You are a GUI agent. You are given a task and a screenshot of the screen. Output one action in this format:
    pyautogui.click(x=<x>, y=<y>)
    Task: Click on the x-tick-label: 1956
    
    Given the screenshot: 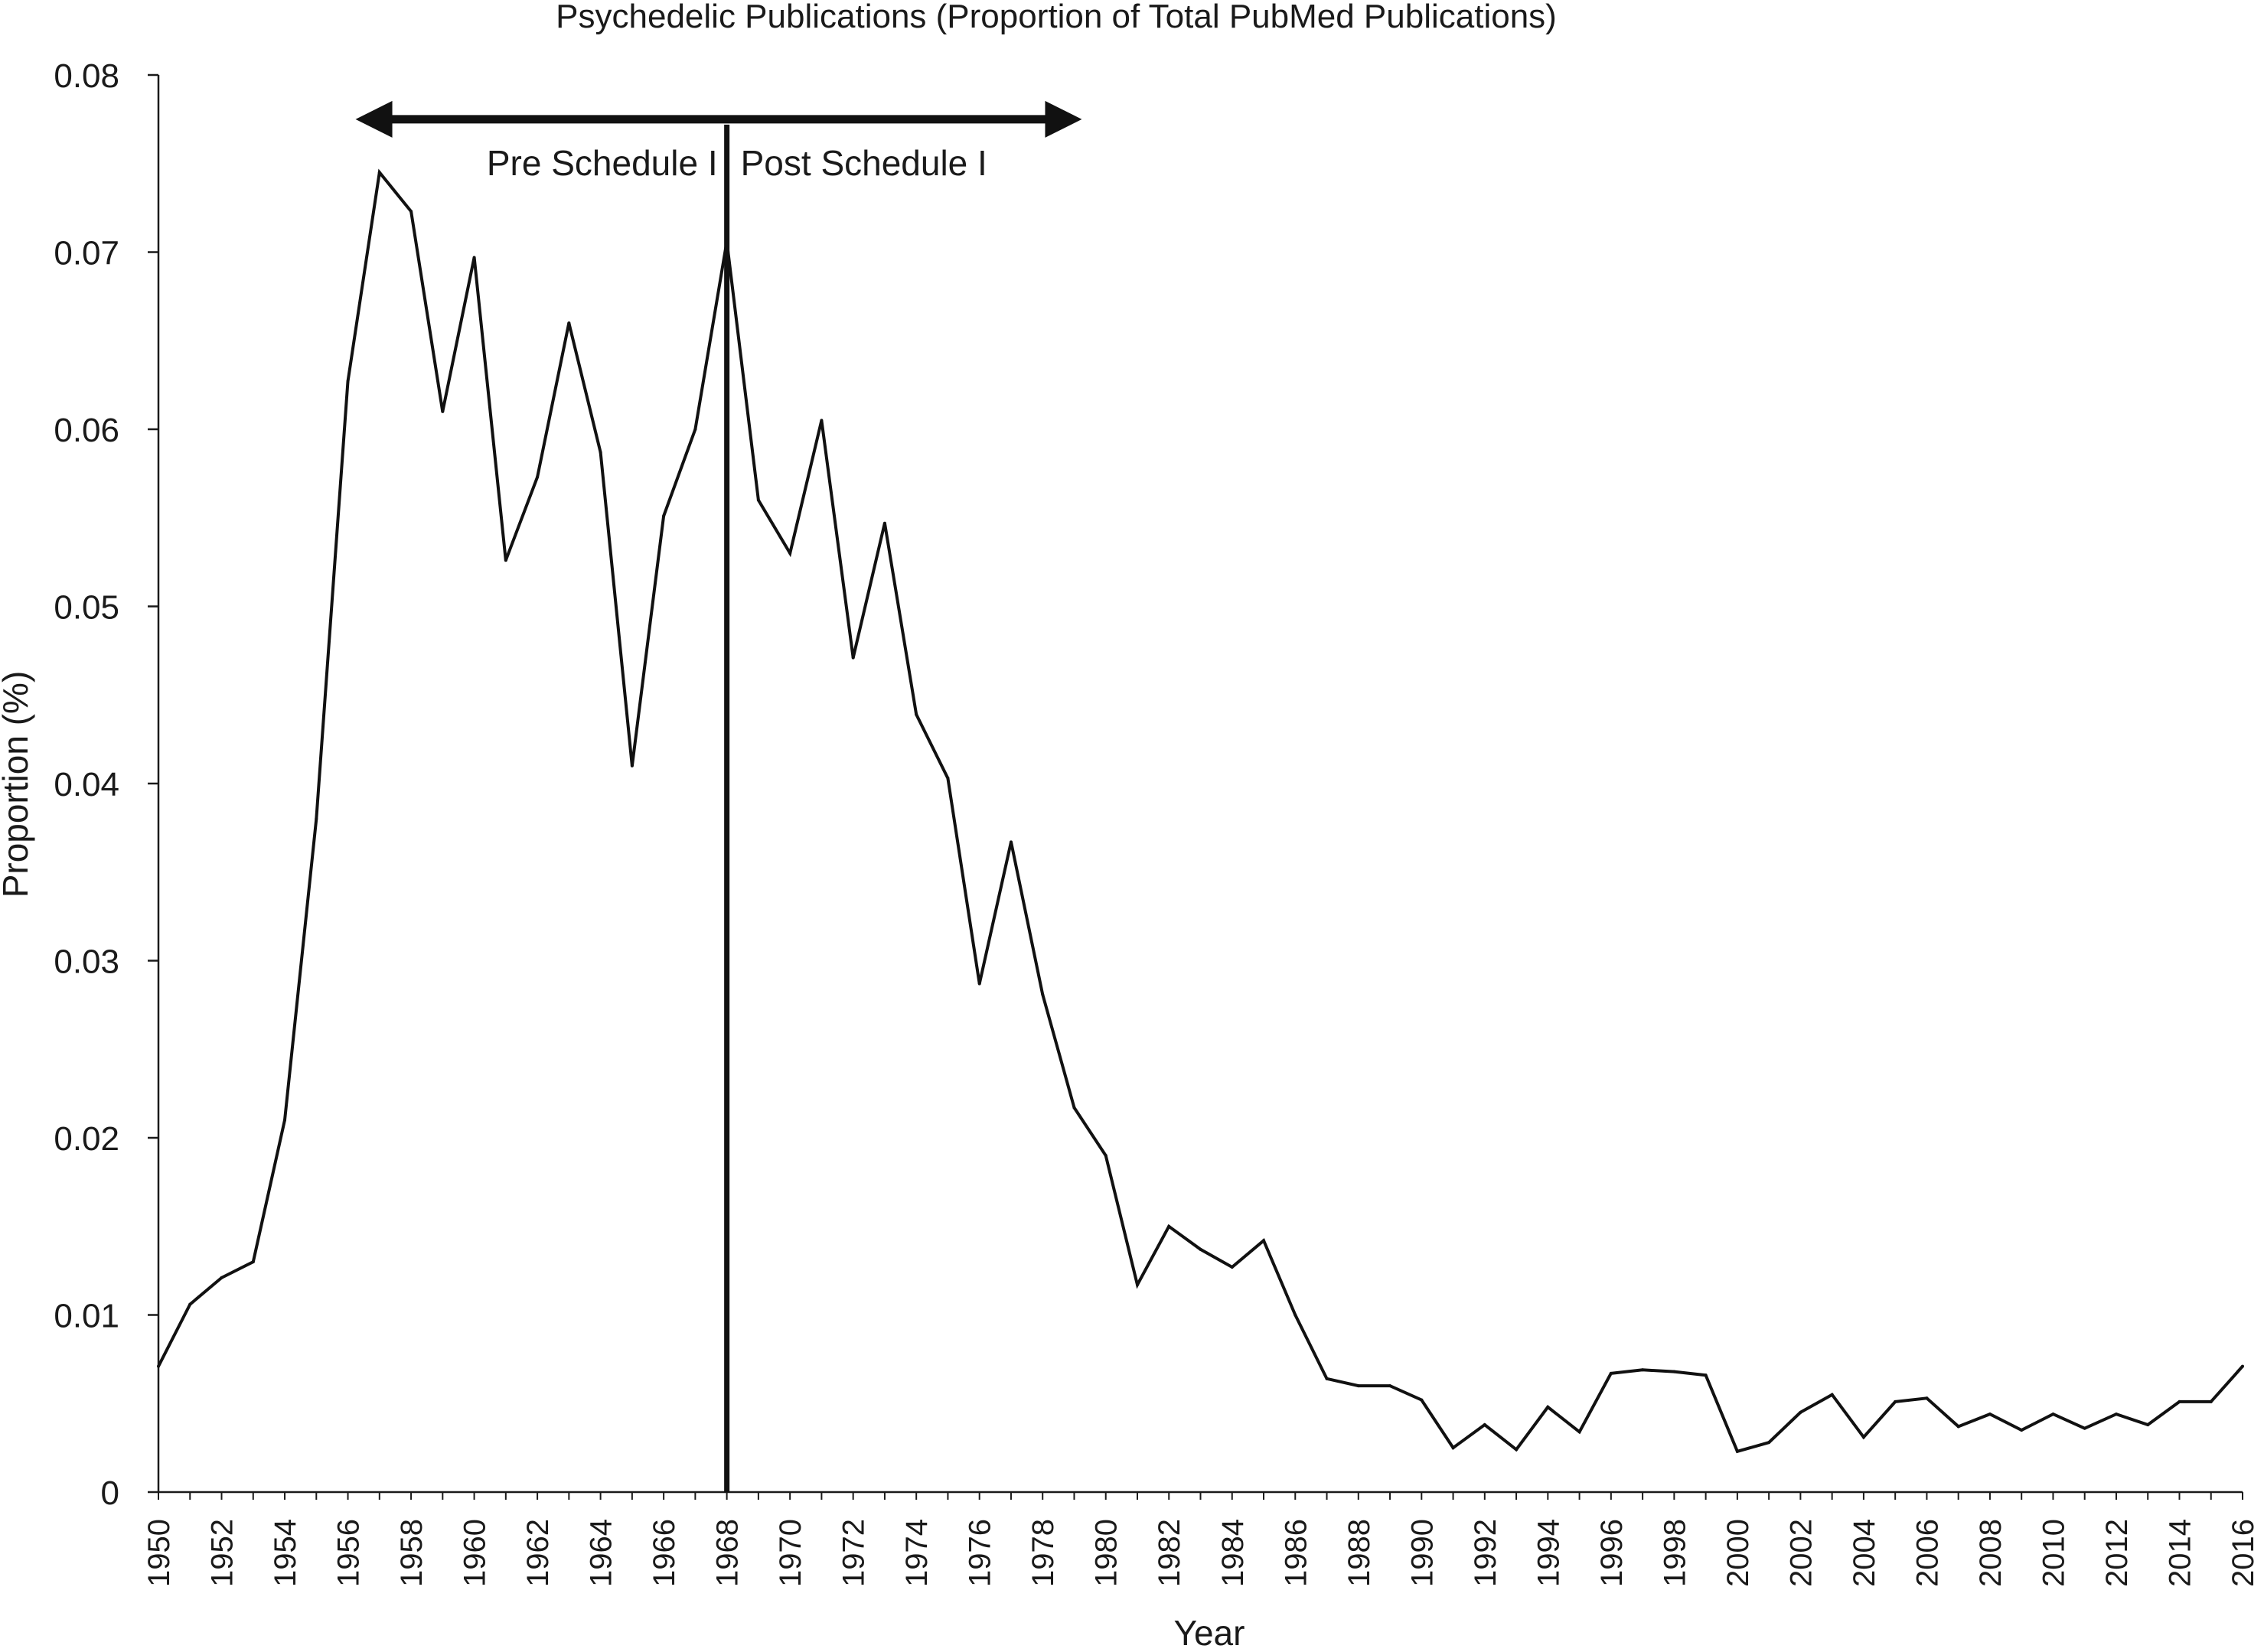 What is the action you would take?
    pyautogui.click(x=349, y=1553)
    